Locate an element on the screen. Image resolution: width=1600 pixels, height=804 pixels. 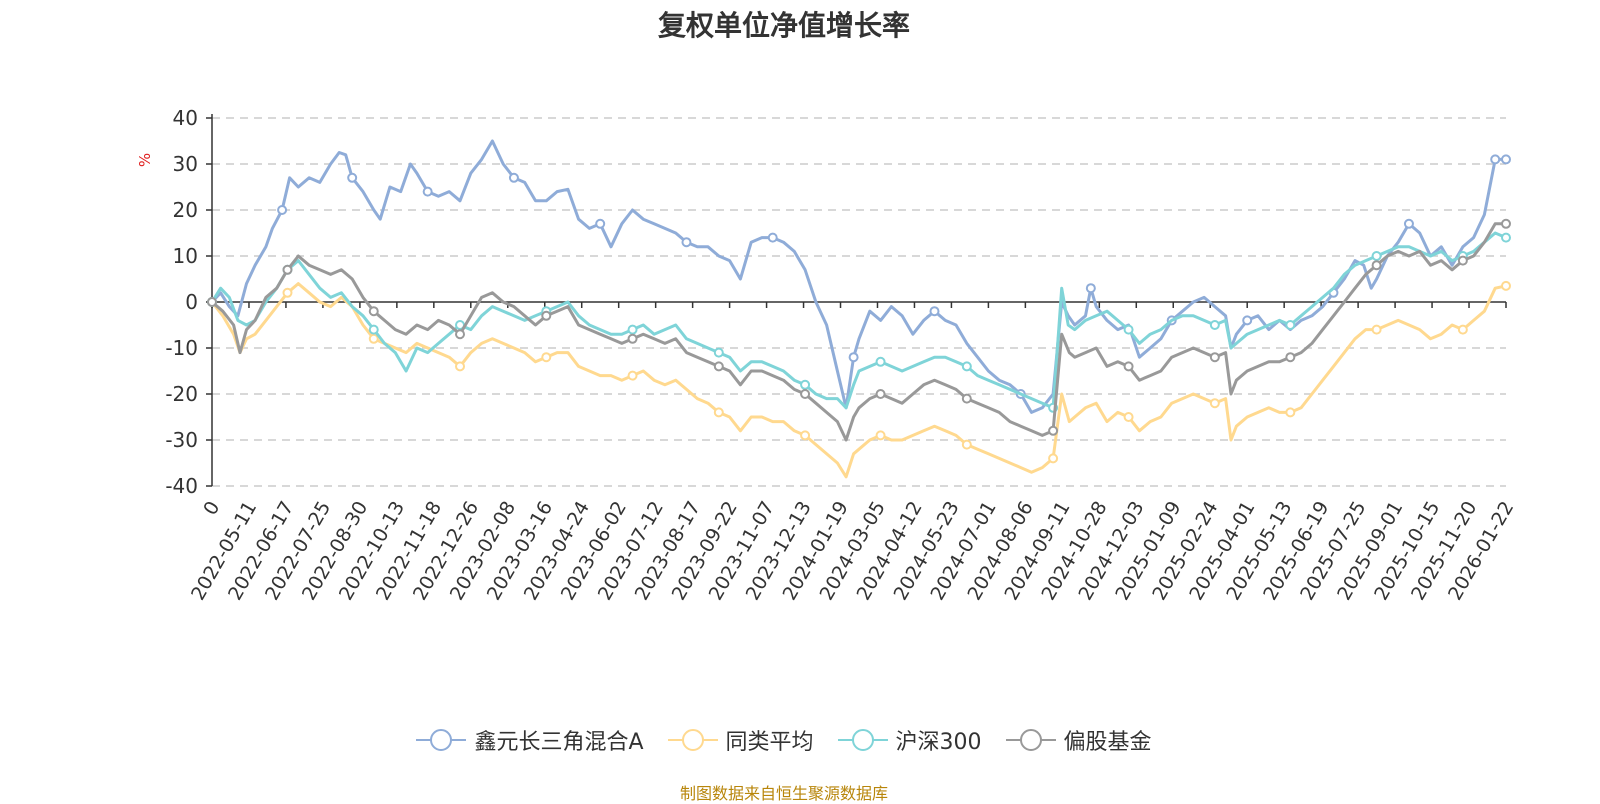
y-tick-label: -30 is located at coordinates (181, 440).